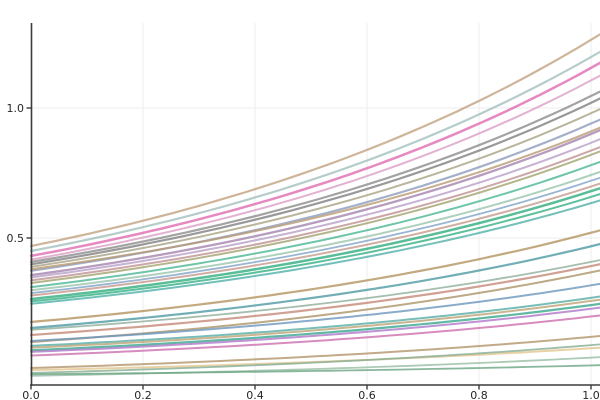 The width and height of the screenshot is (600, 400). I want to click on x-tick-label: 0.6, so click(367, 394).